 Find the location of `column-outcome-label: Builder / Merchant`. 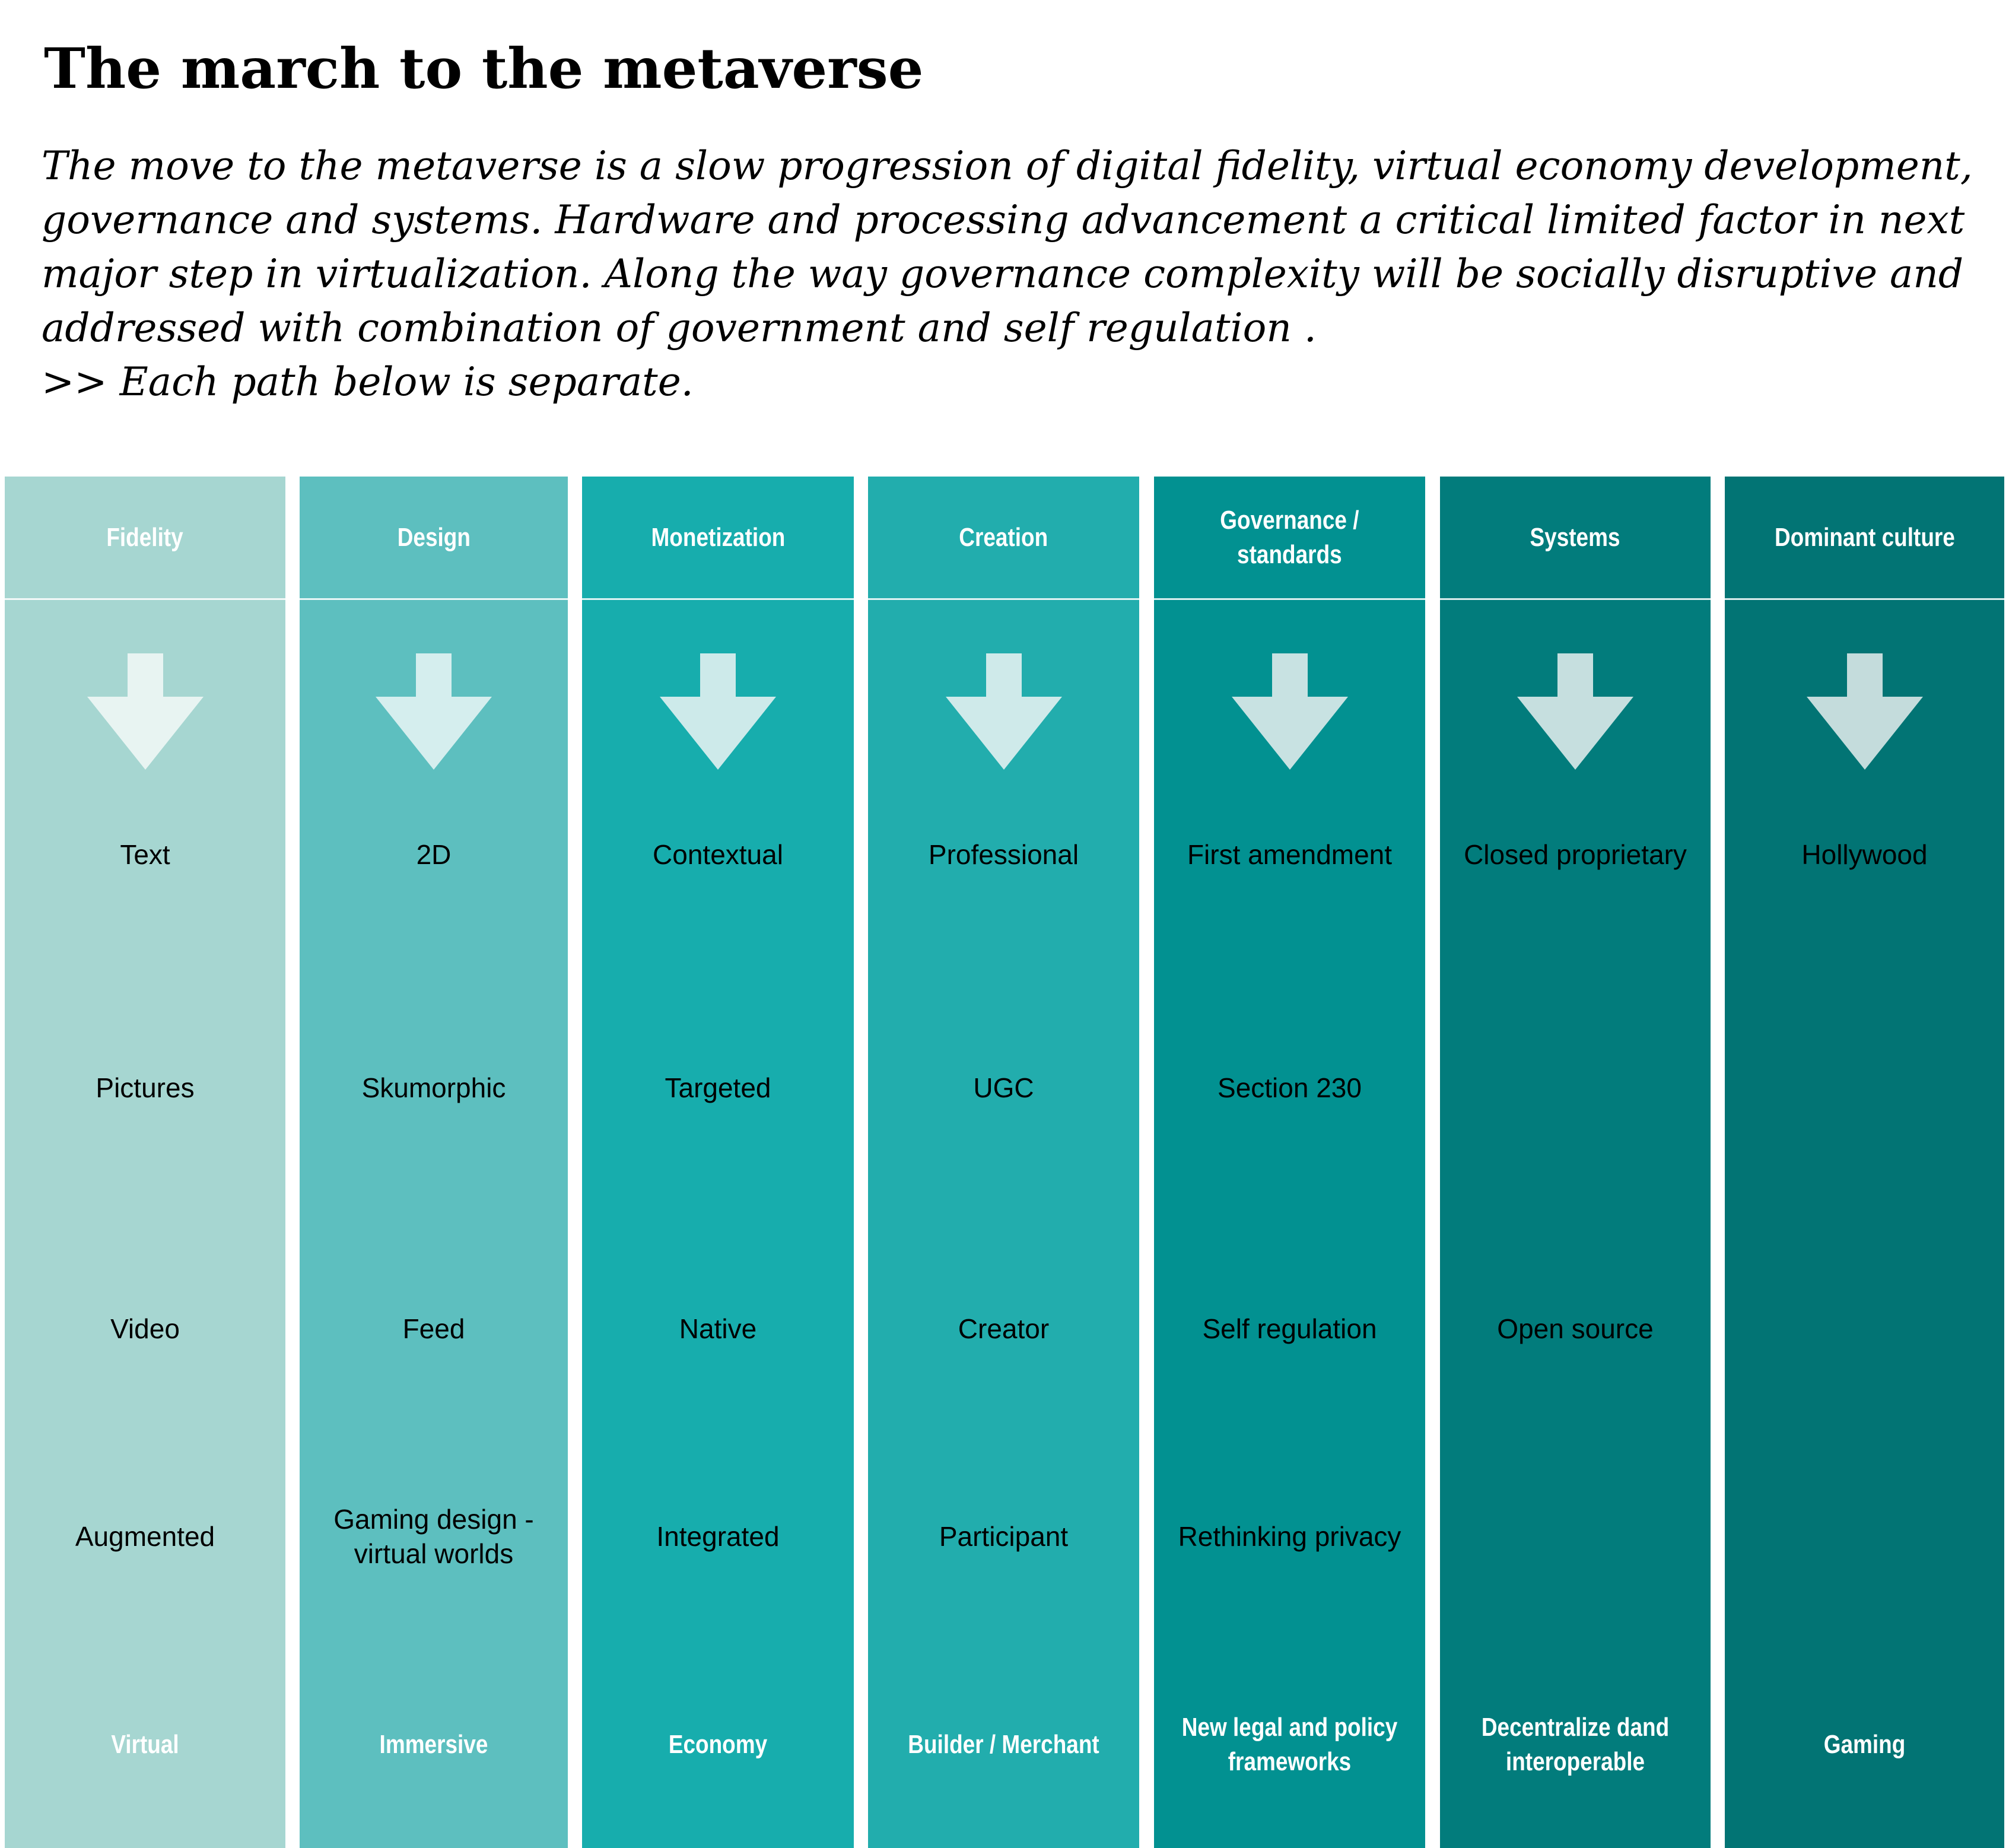

column-outcome-label: Builder / Merchant is located at coordinates (1004, 1744).